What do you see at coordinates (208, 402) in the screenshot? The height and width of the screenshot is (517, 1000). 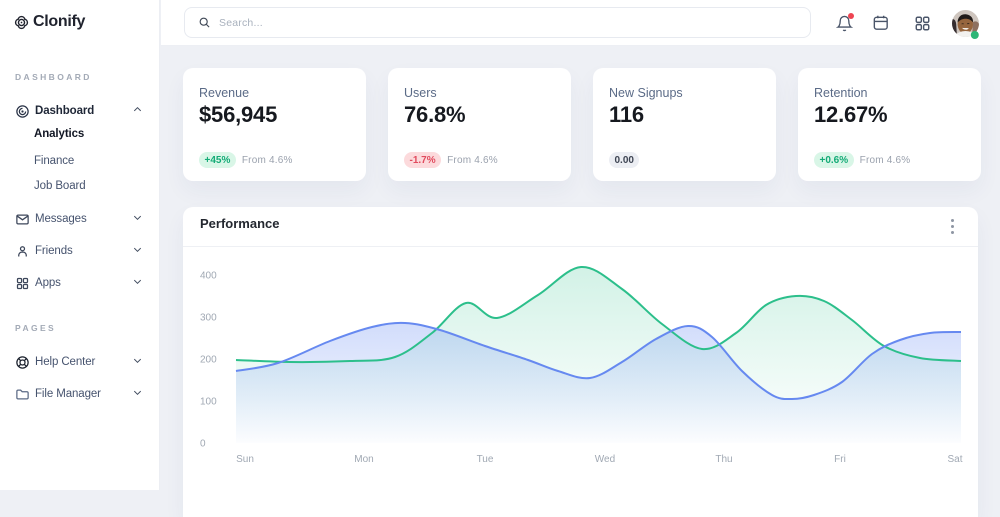 I see `svg-text: 100` at bounding box center [208, 402].